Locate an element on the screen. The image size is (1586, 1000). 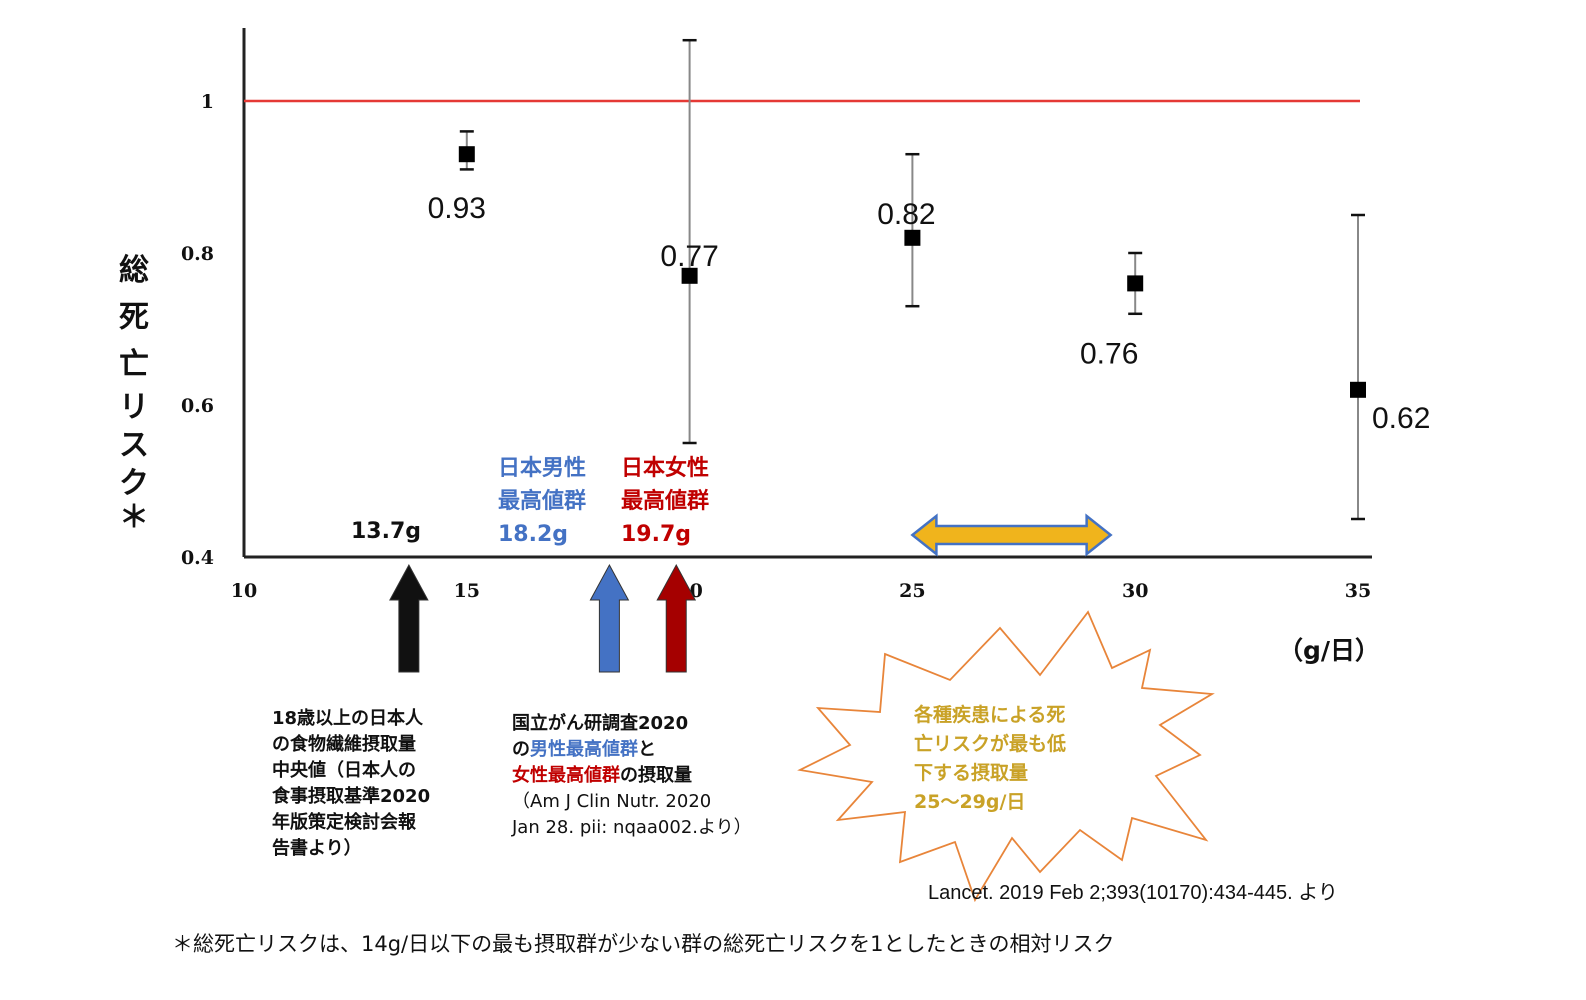
ncc-note-line: 女性最高値群の摂取量 is located at coordinates (632, 776).